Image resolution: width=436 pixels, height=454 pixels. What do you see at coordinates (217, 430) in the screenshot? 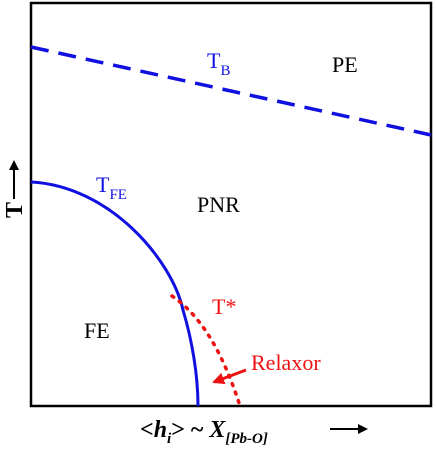
I see `x-axis-x: X` at bounding box center [217, 430].